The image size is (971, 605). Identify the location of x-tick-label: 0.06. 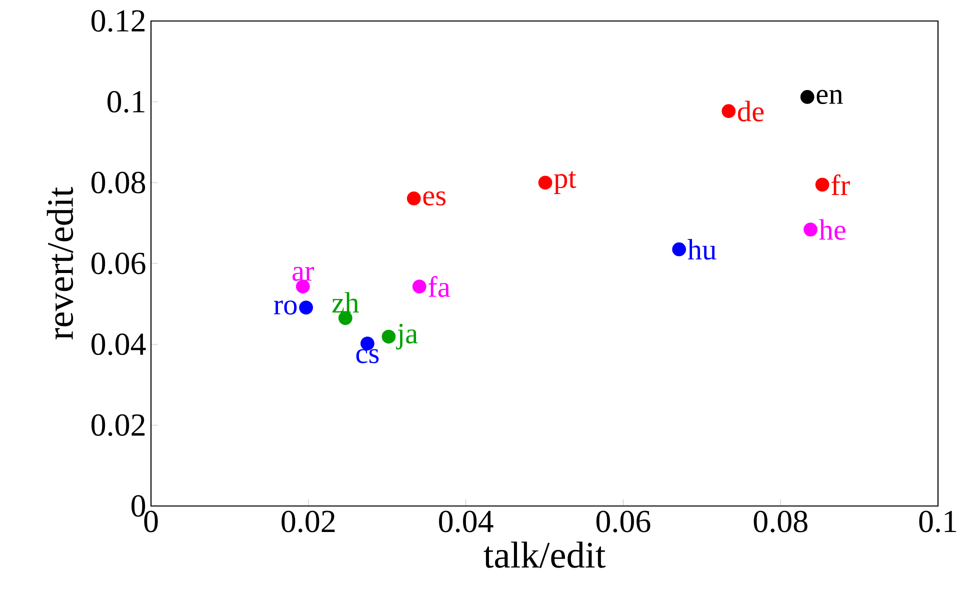
(623, 521).